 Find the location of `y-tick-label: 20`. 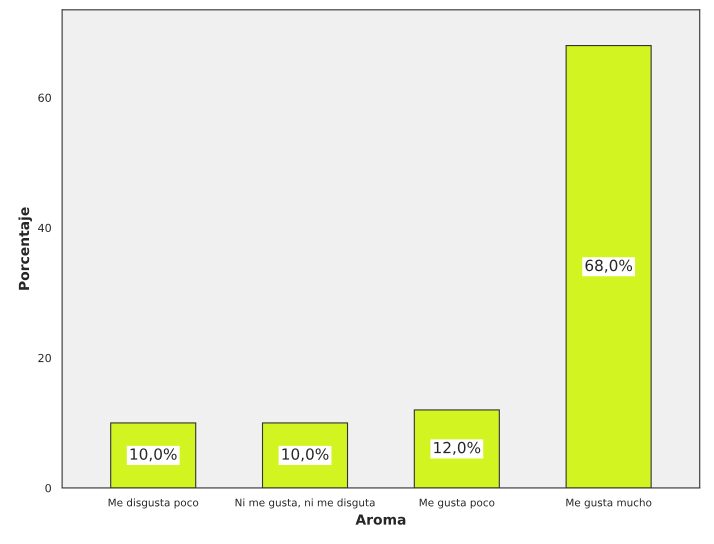

y-tick-label: 20 is located at coordinates (44, 358).